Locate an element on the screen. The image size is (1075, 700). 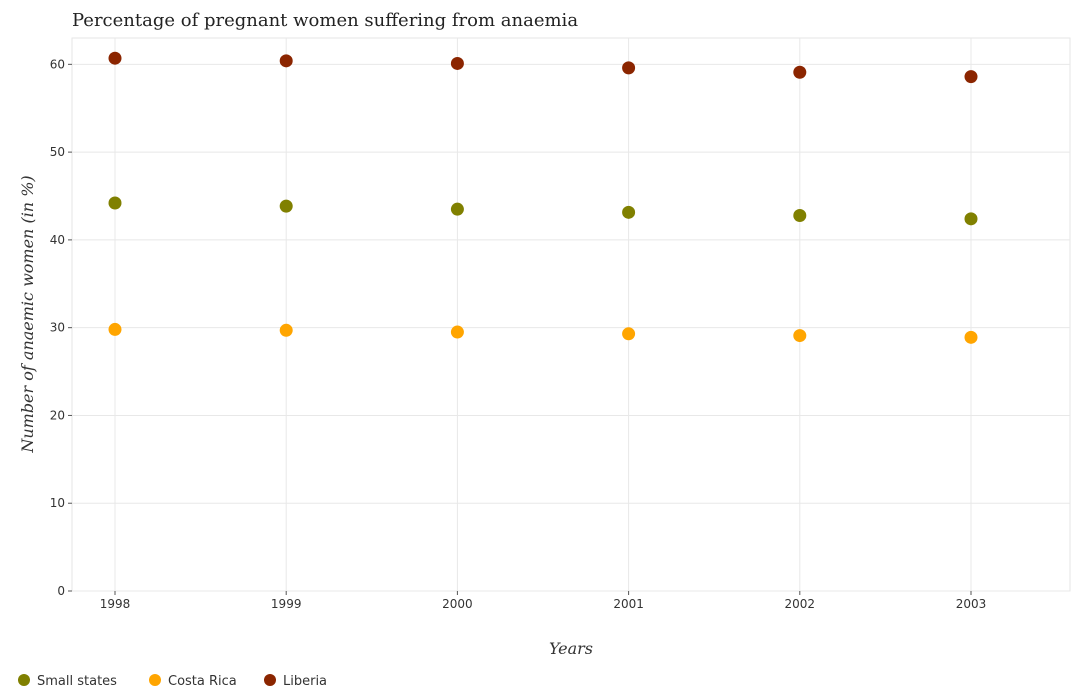
legend-marker-small-states is located at coordinates (24, 680).